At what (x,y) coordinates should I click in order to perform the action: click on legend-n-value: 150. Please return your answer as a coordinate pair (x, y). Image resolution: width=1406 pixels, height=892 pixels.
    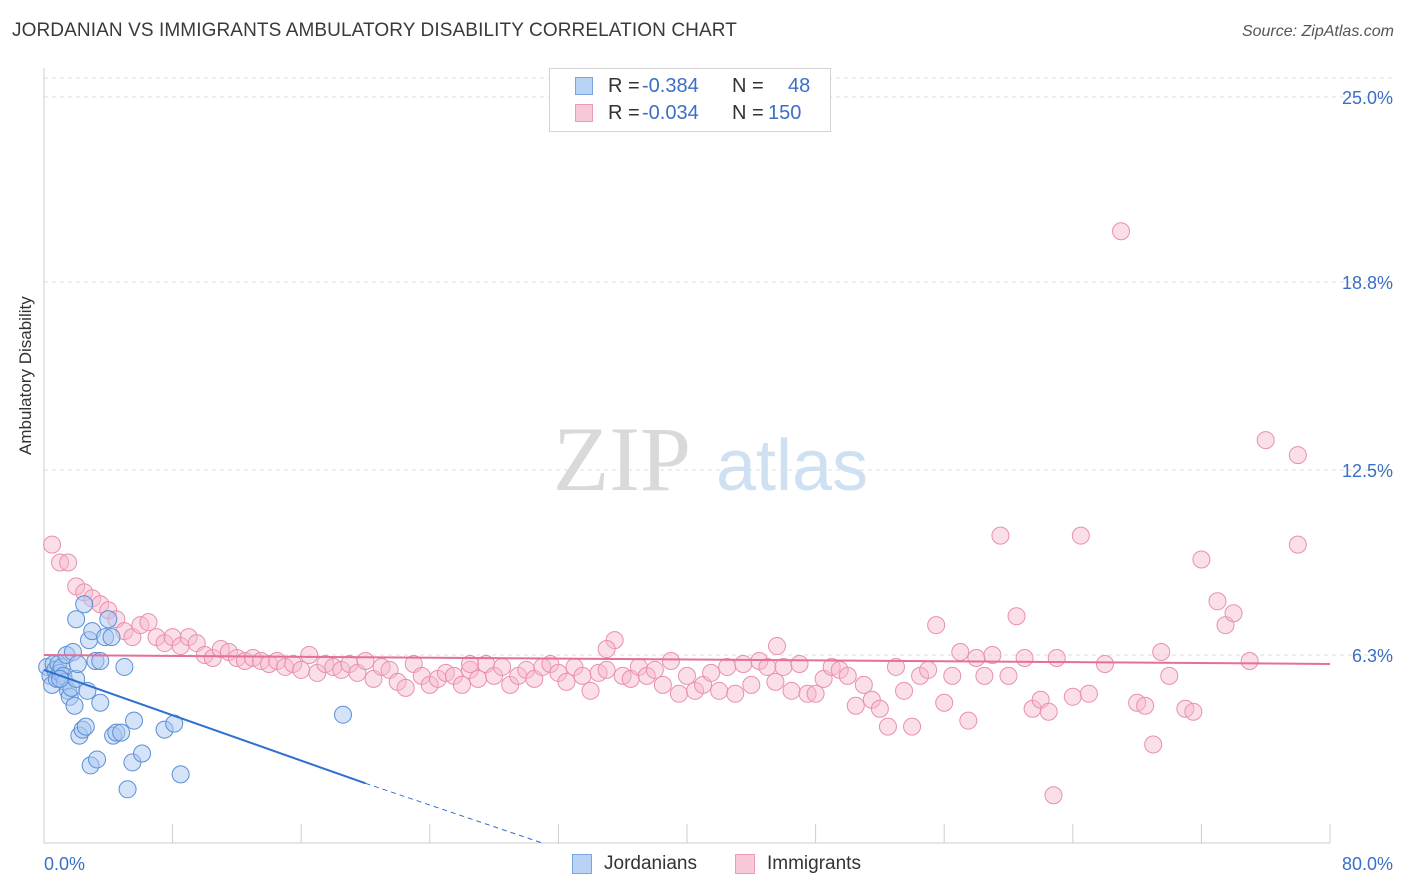
    Looking at the image, I should click on (785, 113).